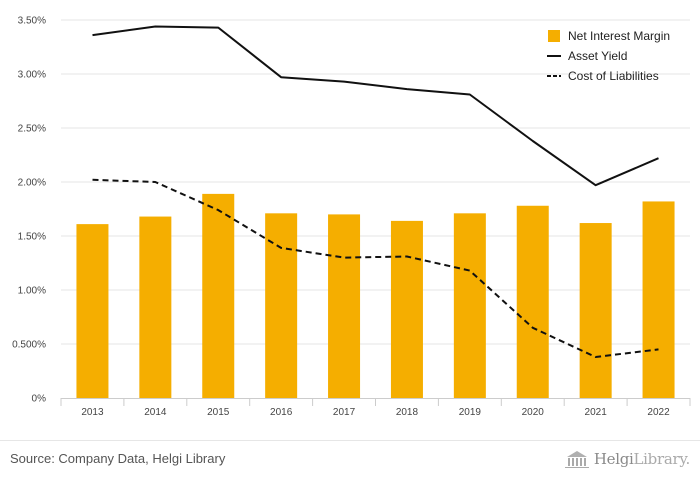 This screenshot has height=483, width=700. I want to click on x-tick-label: 2022, so click(658, 412).